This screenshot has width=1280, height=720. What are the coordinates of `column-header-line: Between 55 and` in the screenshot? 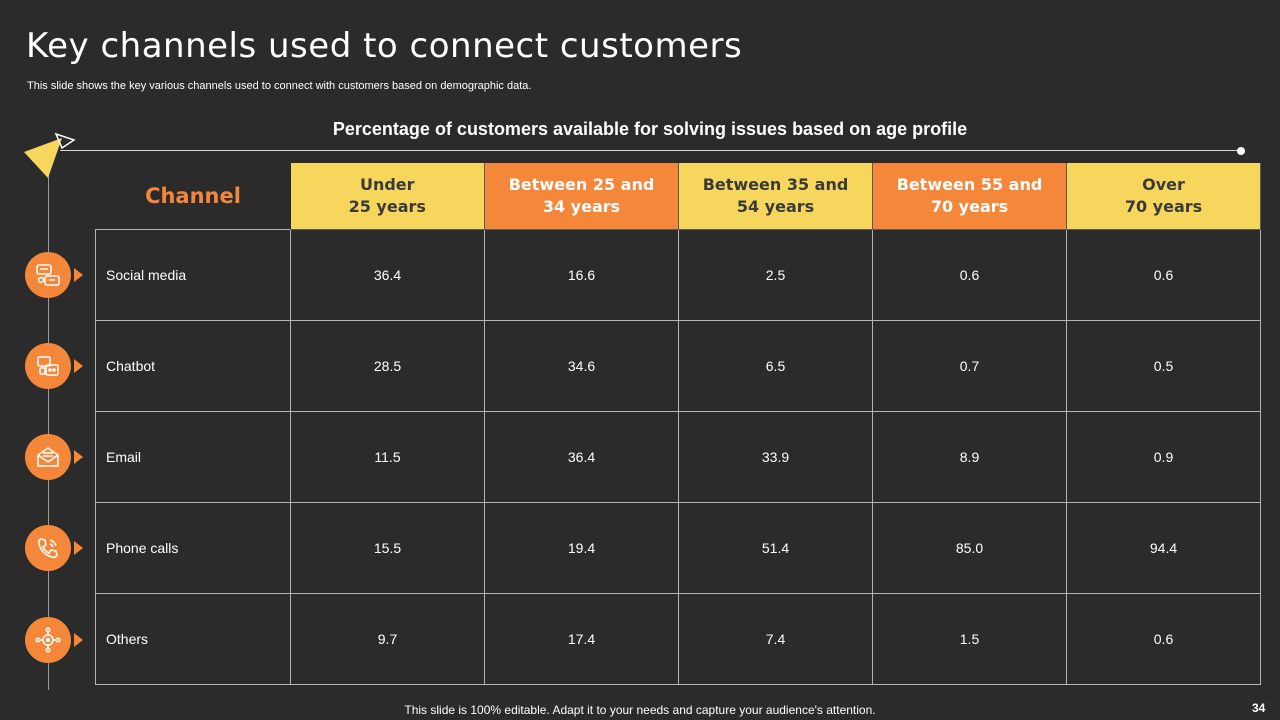 It's located at (969, 184).